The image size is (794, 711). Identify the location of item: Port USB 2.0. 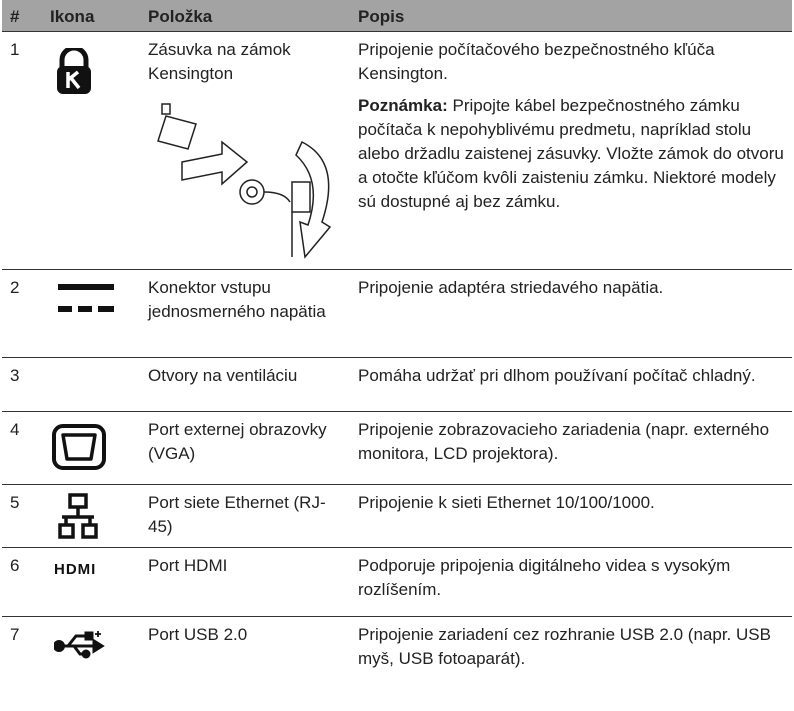
(198, 634).